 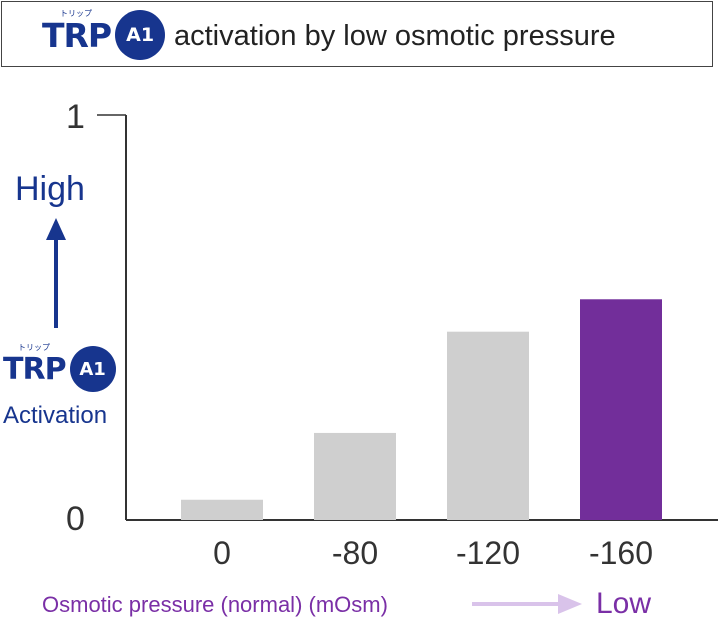 I want to click on right-arrow-icon, so click(x=527, y=604).